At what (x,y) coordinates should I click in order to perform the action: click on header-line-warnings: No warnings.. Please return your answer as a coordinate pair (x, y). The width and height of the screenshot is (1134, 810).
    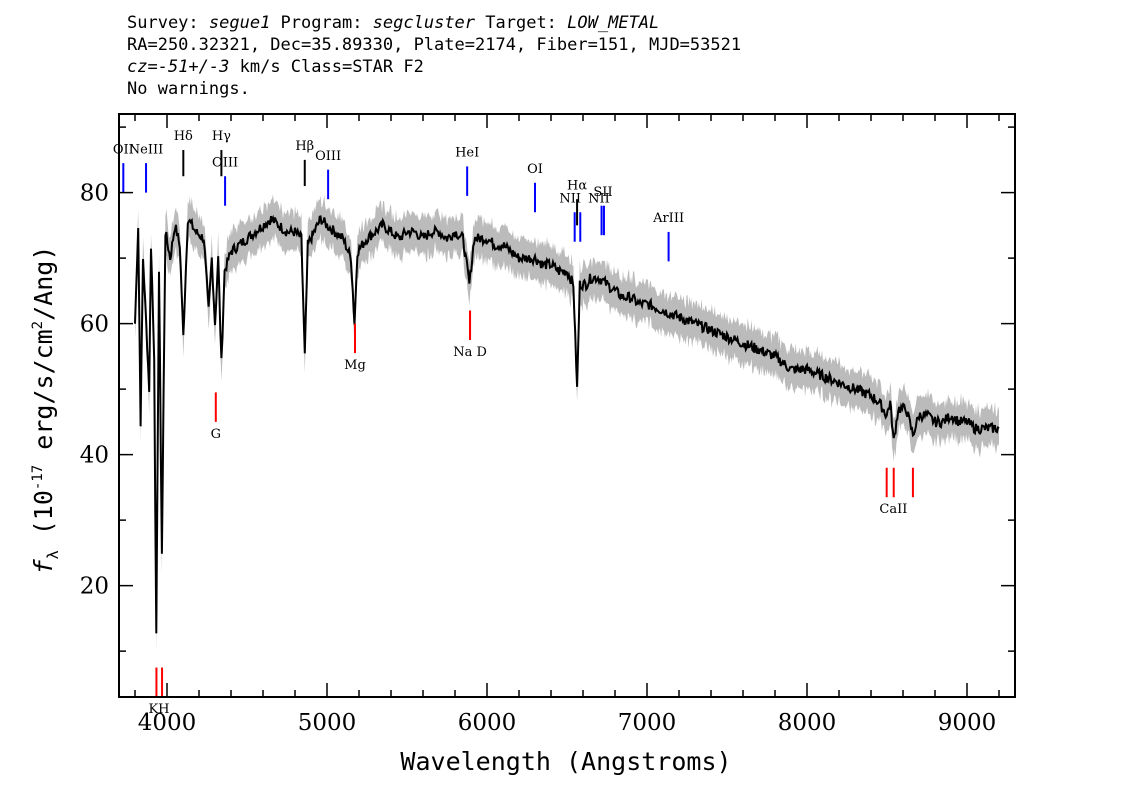
    Looking at the image, I should click on (188, 89).